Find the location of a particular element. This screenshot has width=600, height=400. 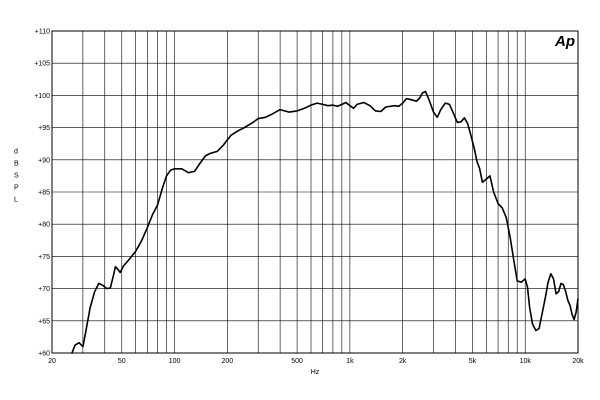

y-tick-label: +105 is located at coordinates (42, 64).